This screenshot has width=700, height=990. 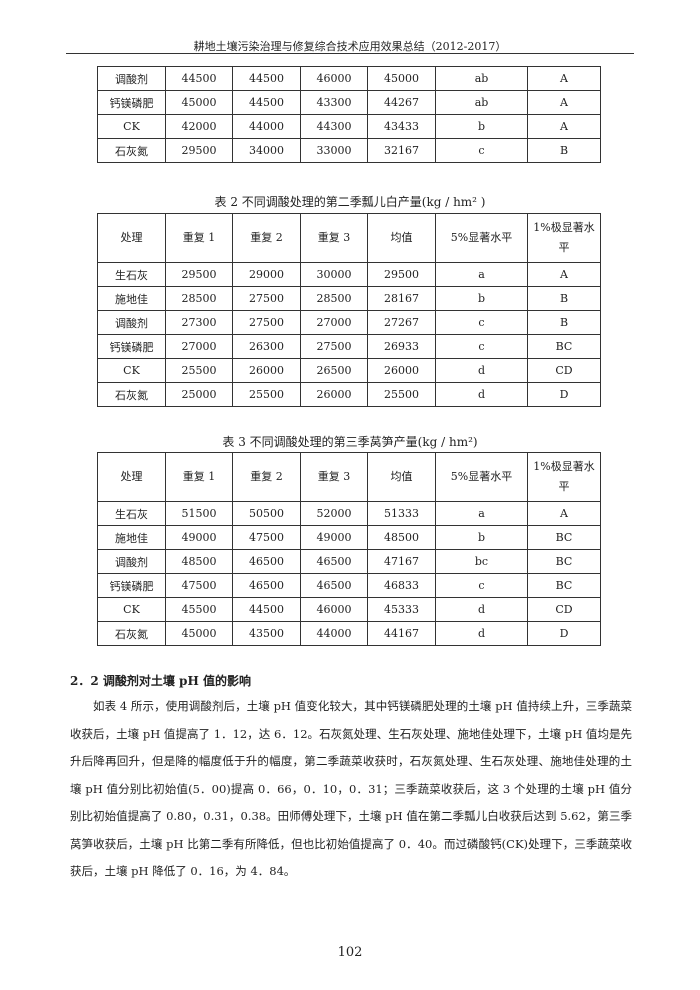 What do you see at coordinates (334, 274) in the screenshot?
I see `table-cell: 30000` at bounding box center [334, 274].